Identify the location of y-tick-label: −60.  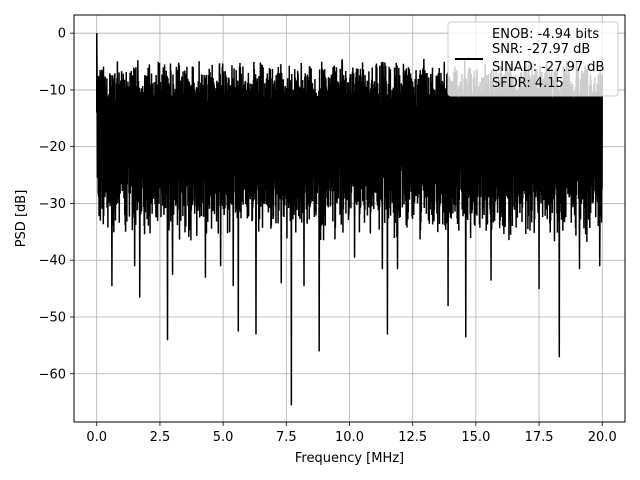
(52, 374).